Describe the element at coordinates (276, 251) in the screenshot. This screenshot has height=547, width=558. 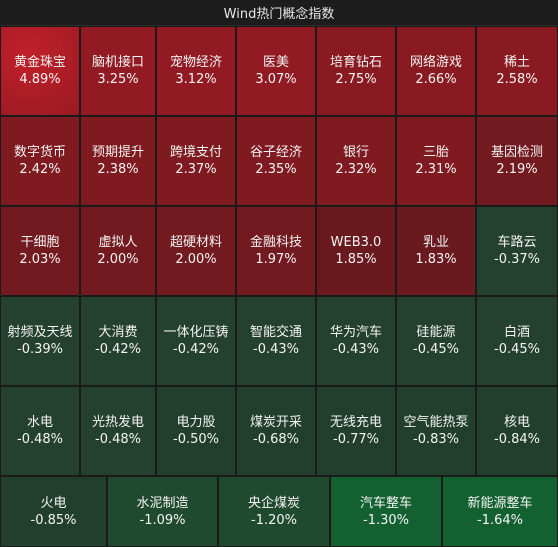
I see `heatmap-tile: 金融科技 1.97%` at that location.